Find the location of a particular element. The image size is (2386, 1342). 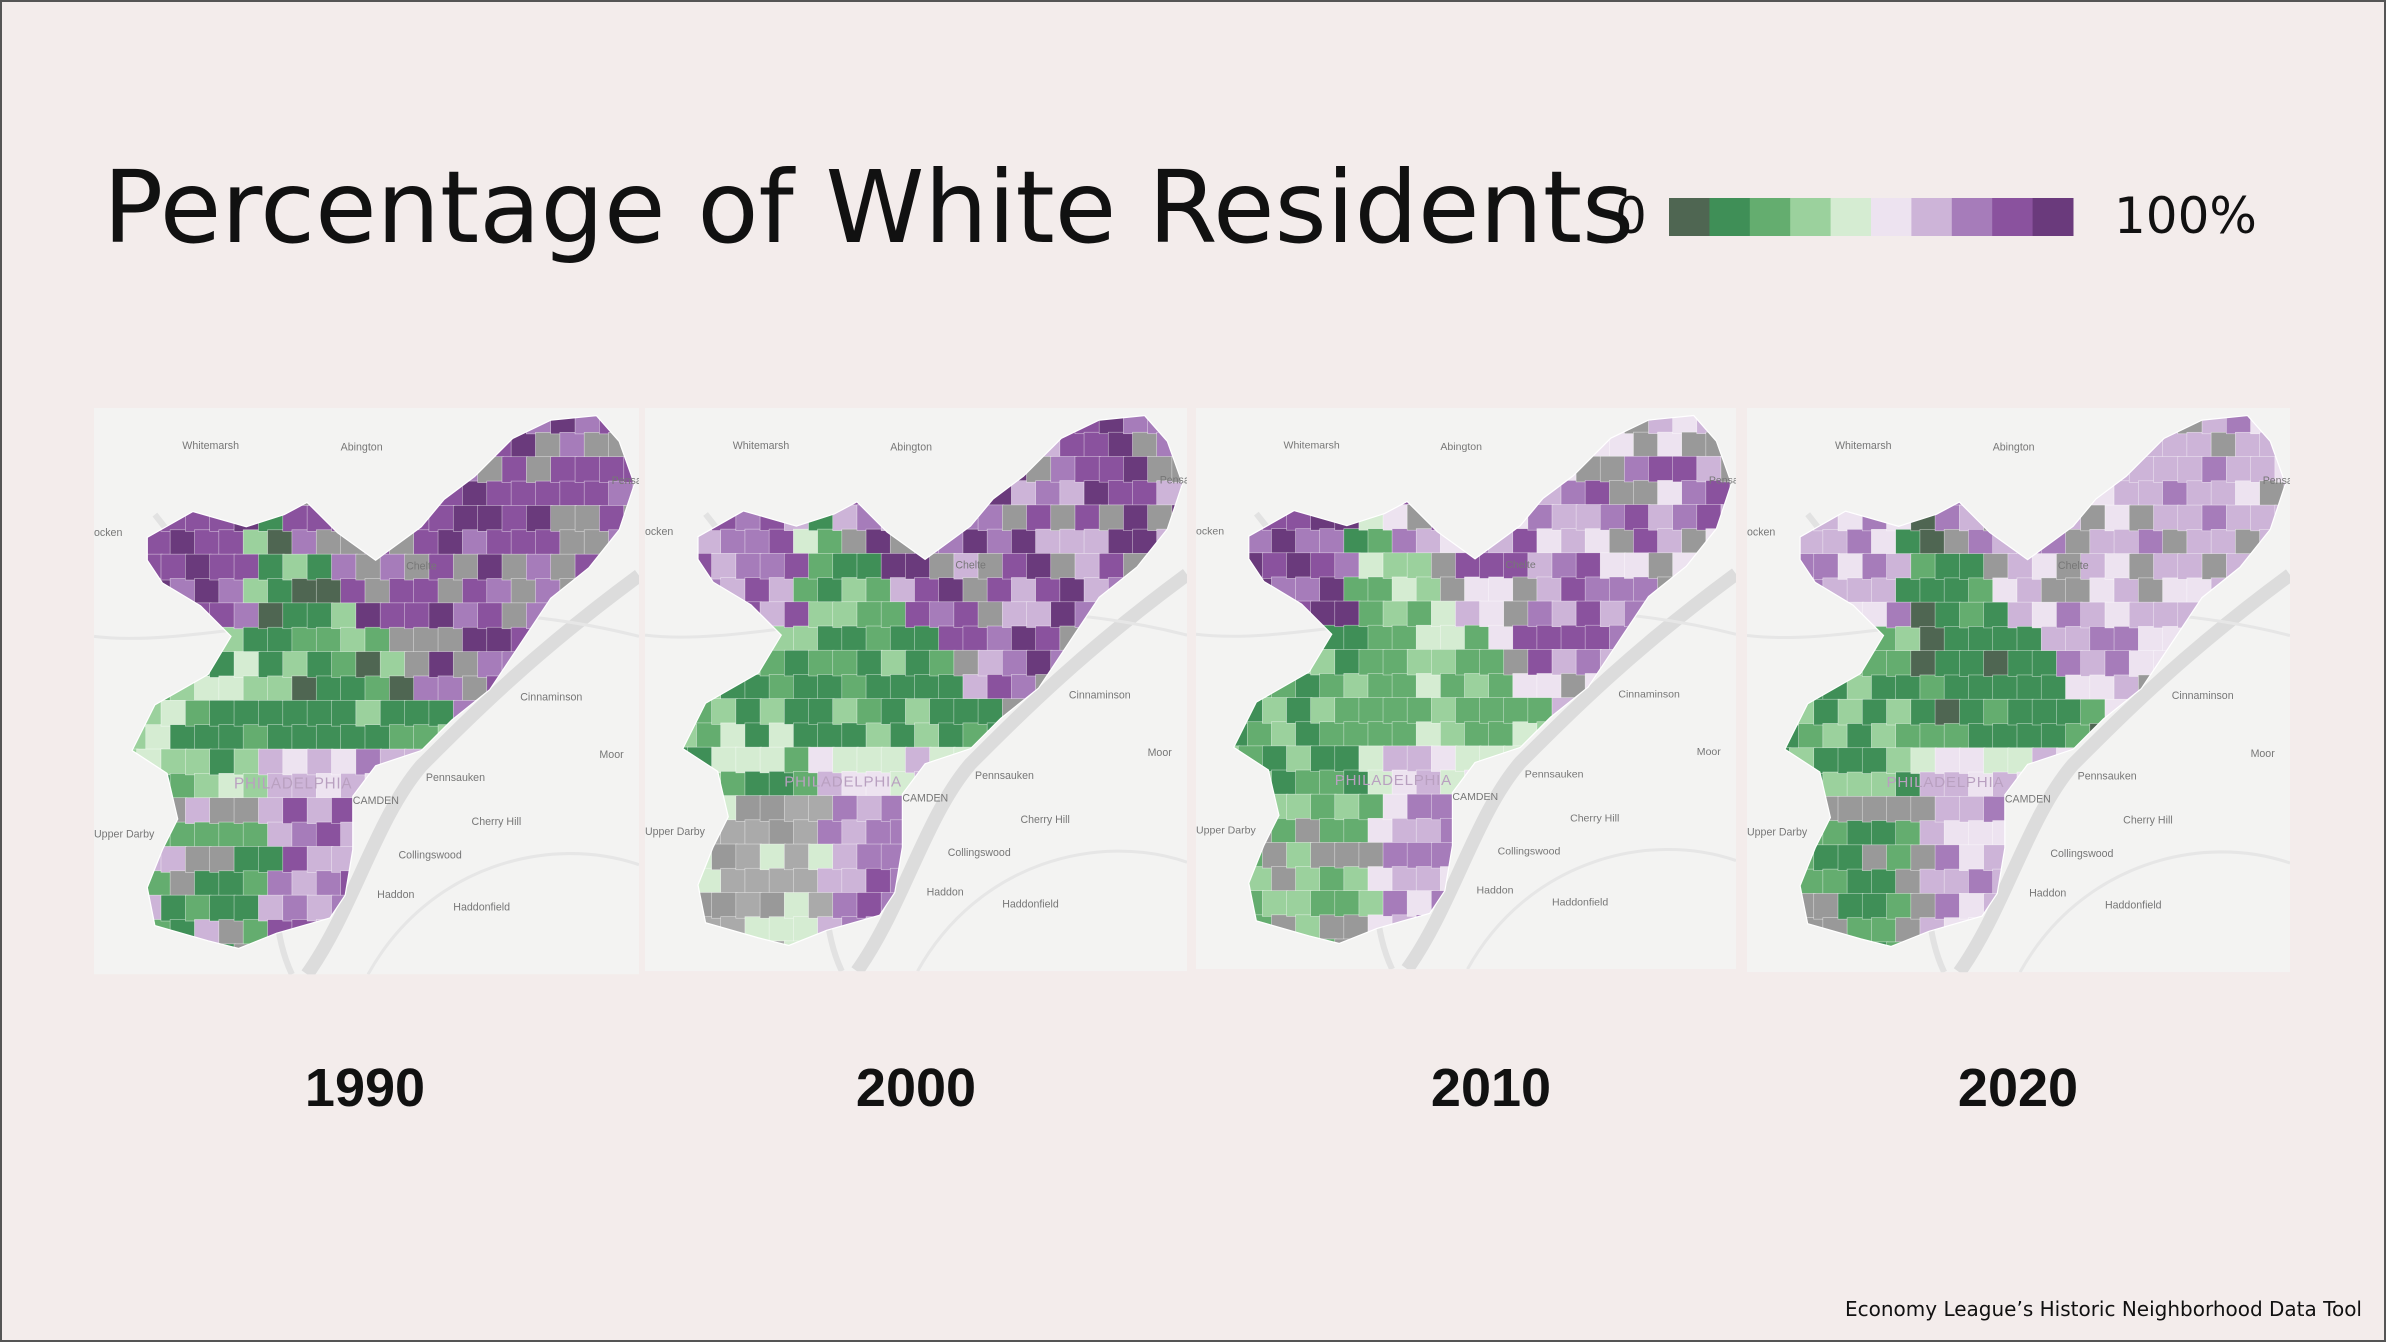

map-year: 2010 is located at coordinates (1491, 1088).